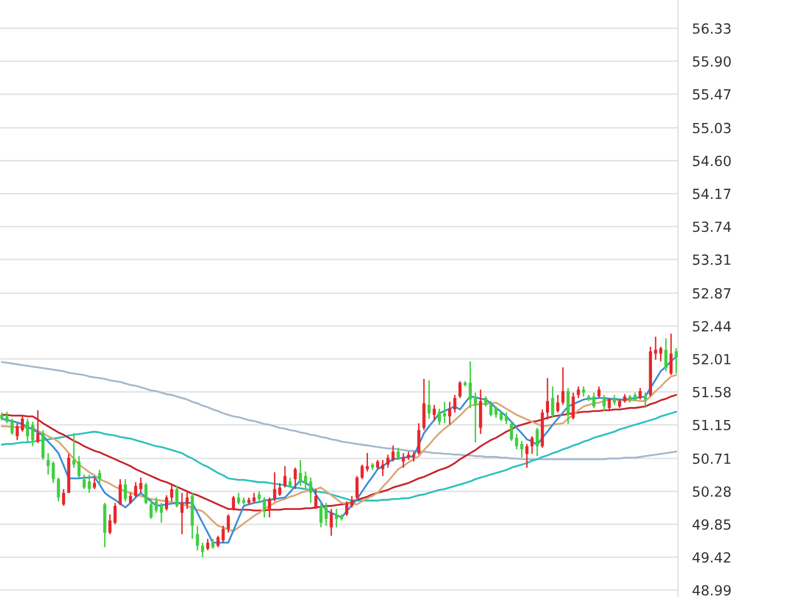  I want to click on line-series, so click(339, 410).